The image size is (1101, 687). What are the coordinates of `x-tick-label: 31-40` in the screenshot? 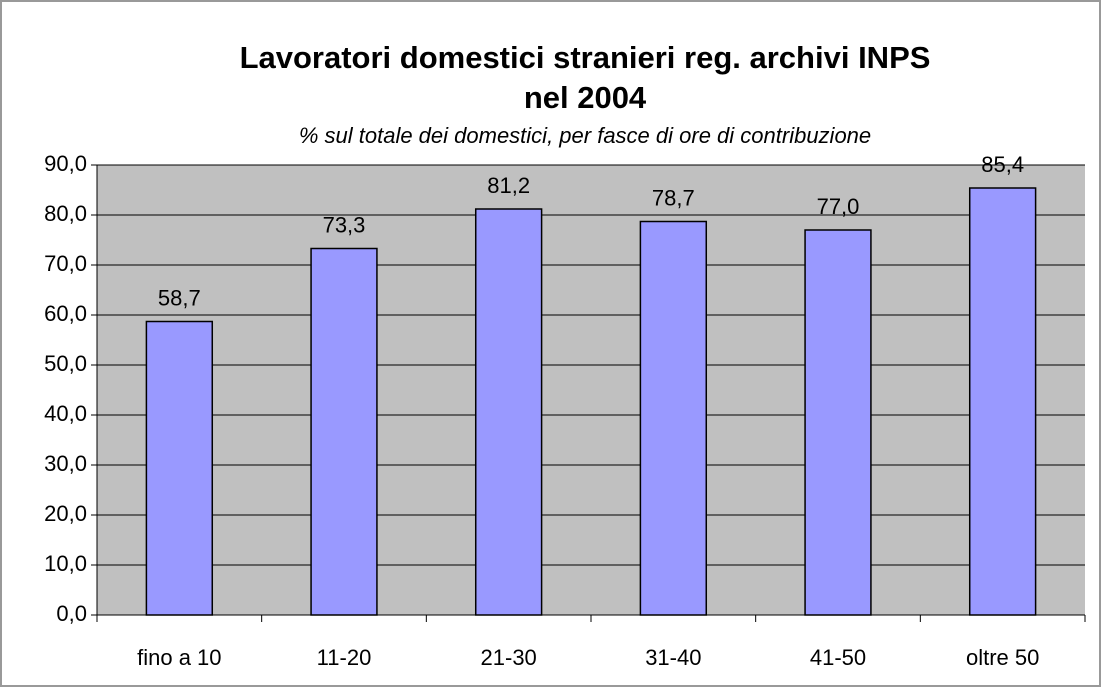 It's located at (673, 657).